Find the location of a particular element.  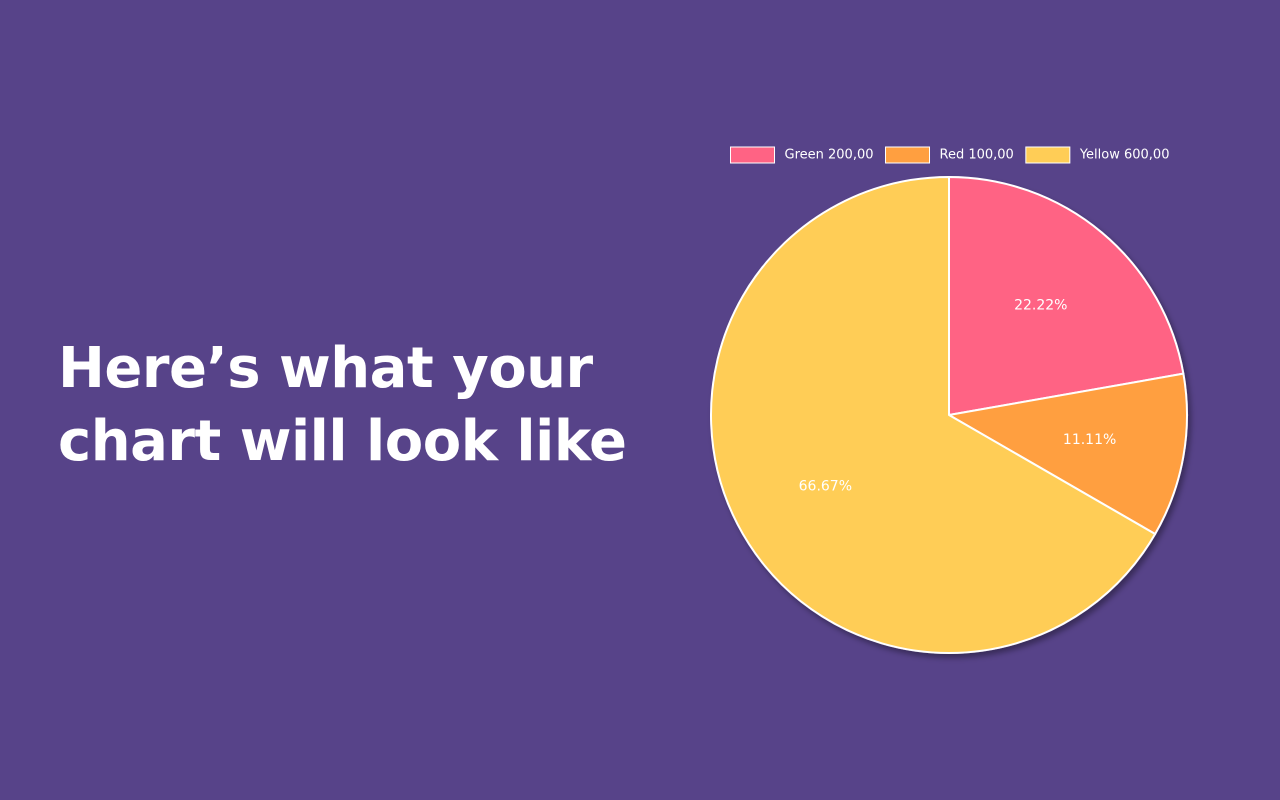

legend-item-red: Red 100,00 is located at coordinates (949, 155).